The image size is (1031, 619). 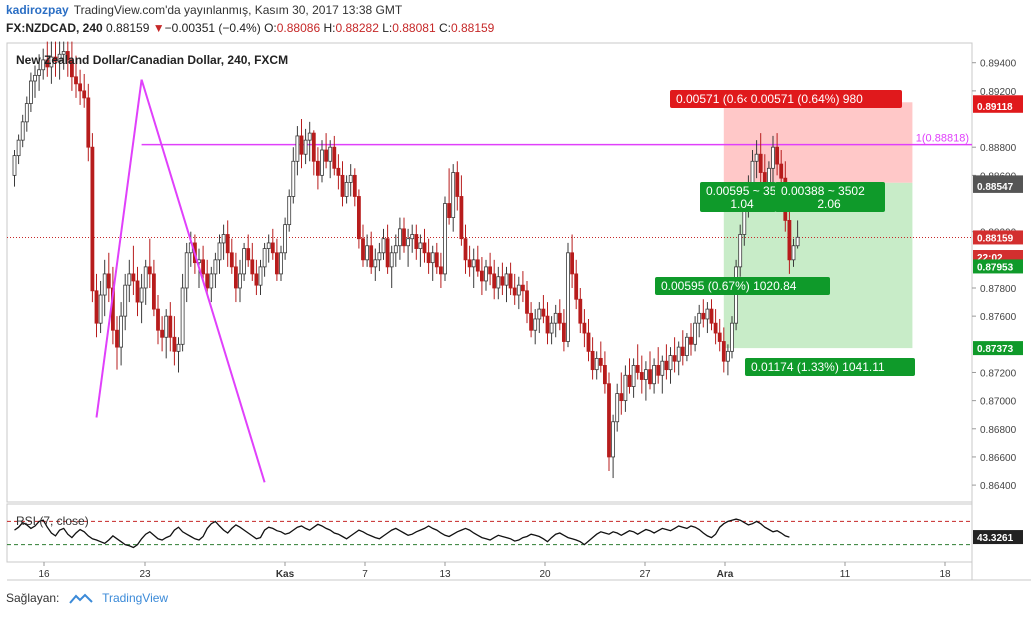 I want to click on y-tick-label: 0.86800, so click(x=998, y=430).